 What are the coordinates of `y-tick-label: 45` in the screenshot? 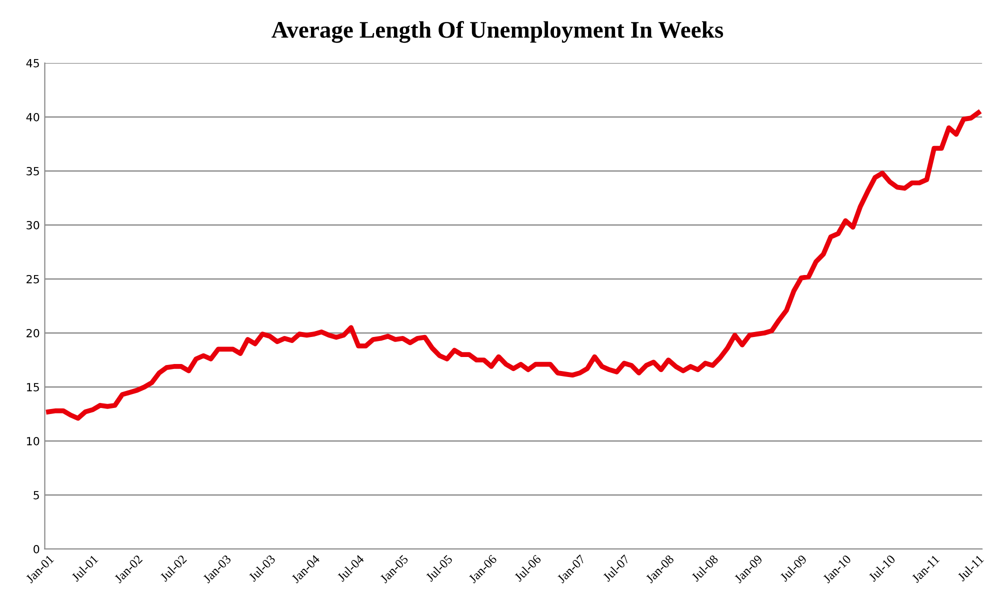 It's located at (32, 63).